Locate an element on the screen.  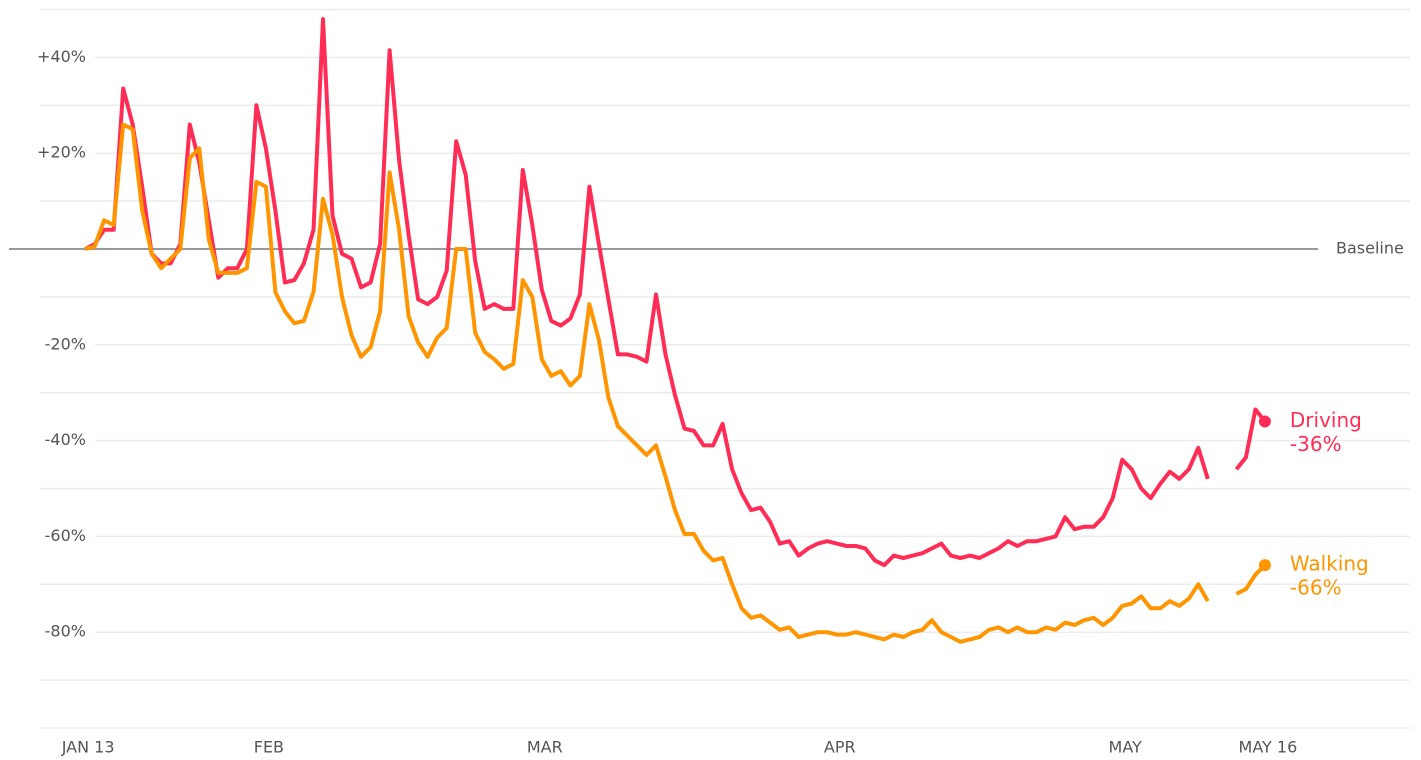
x-tick-label: FEB is located at coordinates (269, 747).